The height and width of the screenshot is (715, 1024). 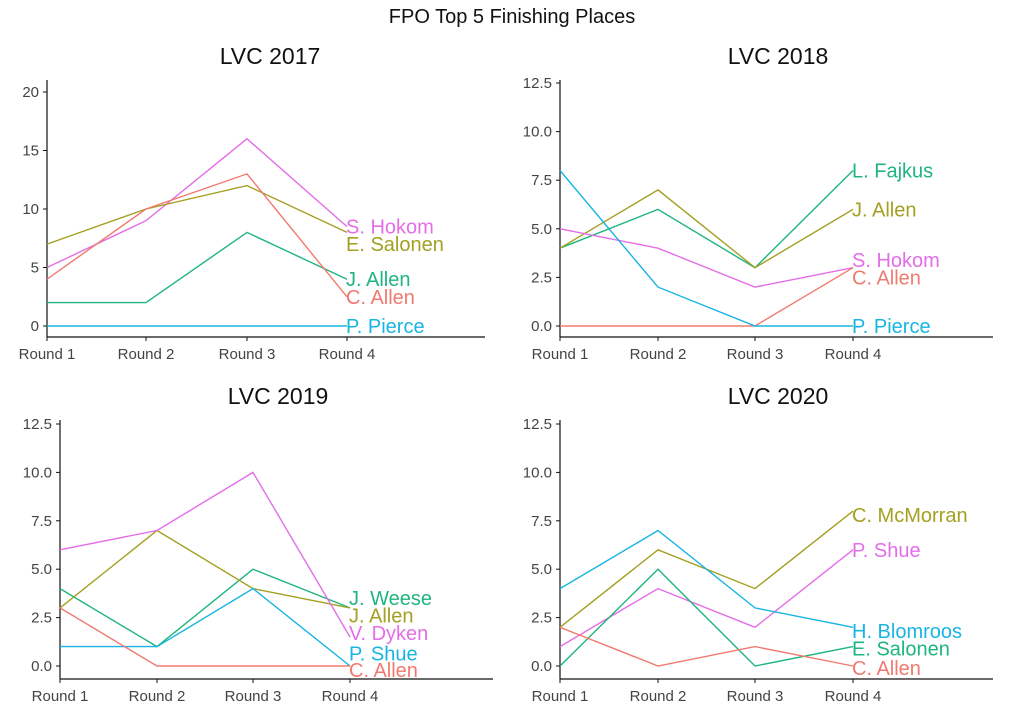 What do you see at coordinates (778, 56) in the screenshot?
I see `panel-title: LVC 2018` at bounding box center [778, 56].